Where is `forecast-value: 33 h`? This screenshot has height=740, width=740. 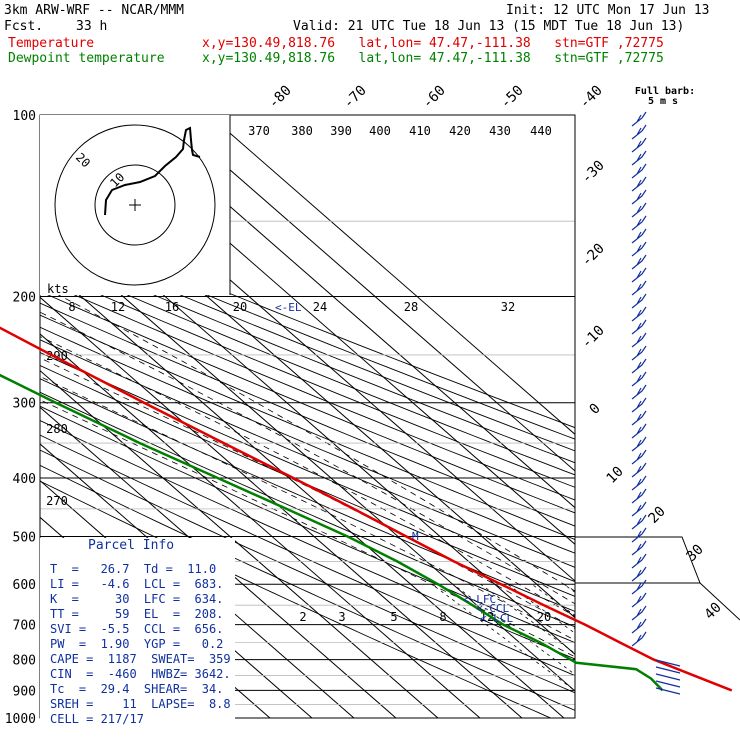 forecast-value: 33 h is located at coordinates (92, 26).